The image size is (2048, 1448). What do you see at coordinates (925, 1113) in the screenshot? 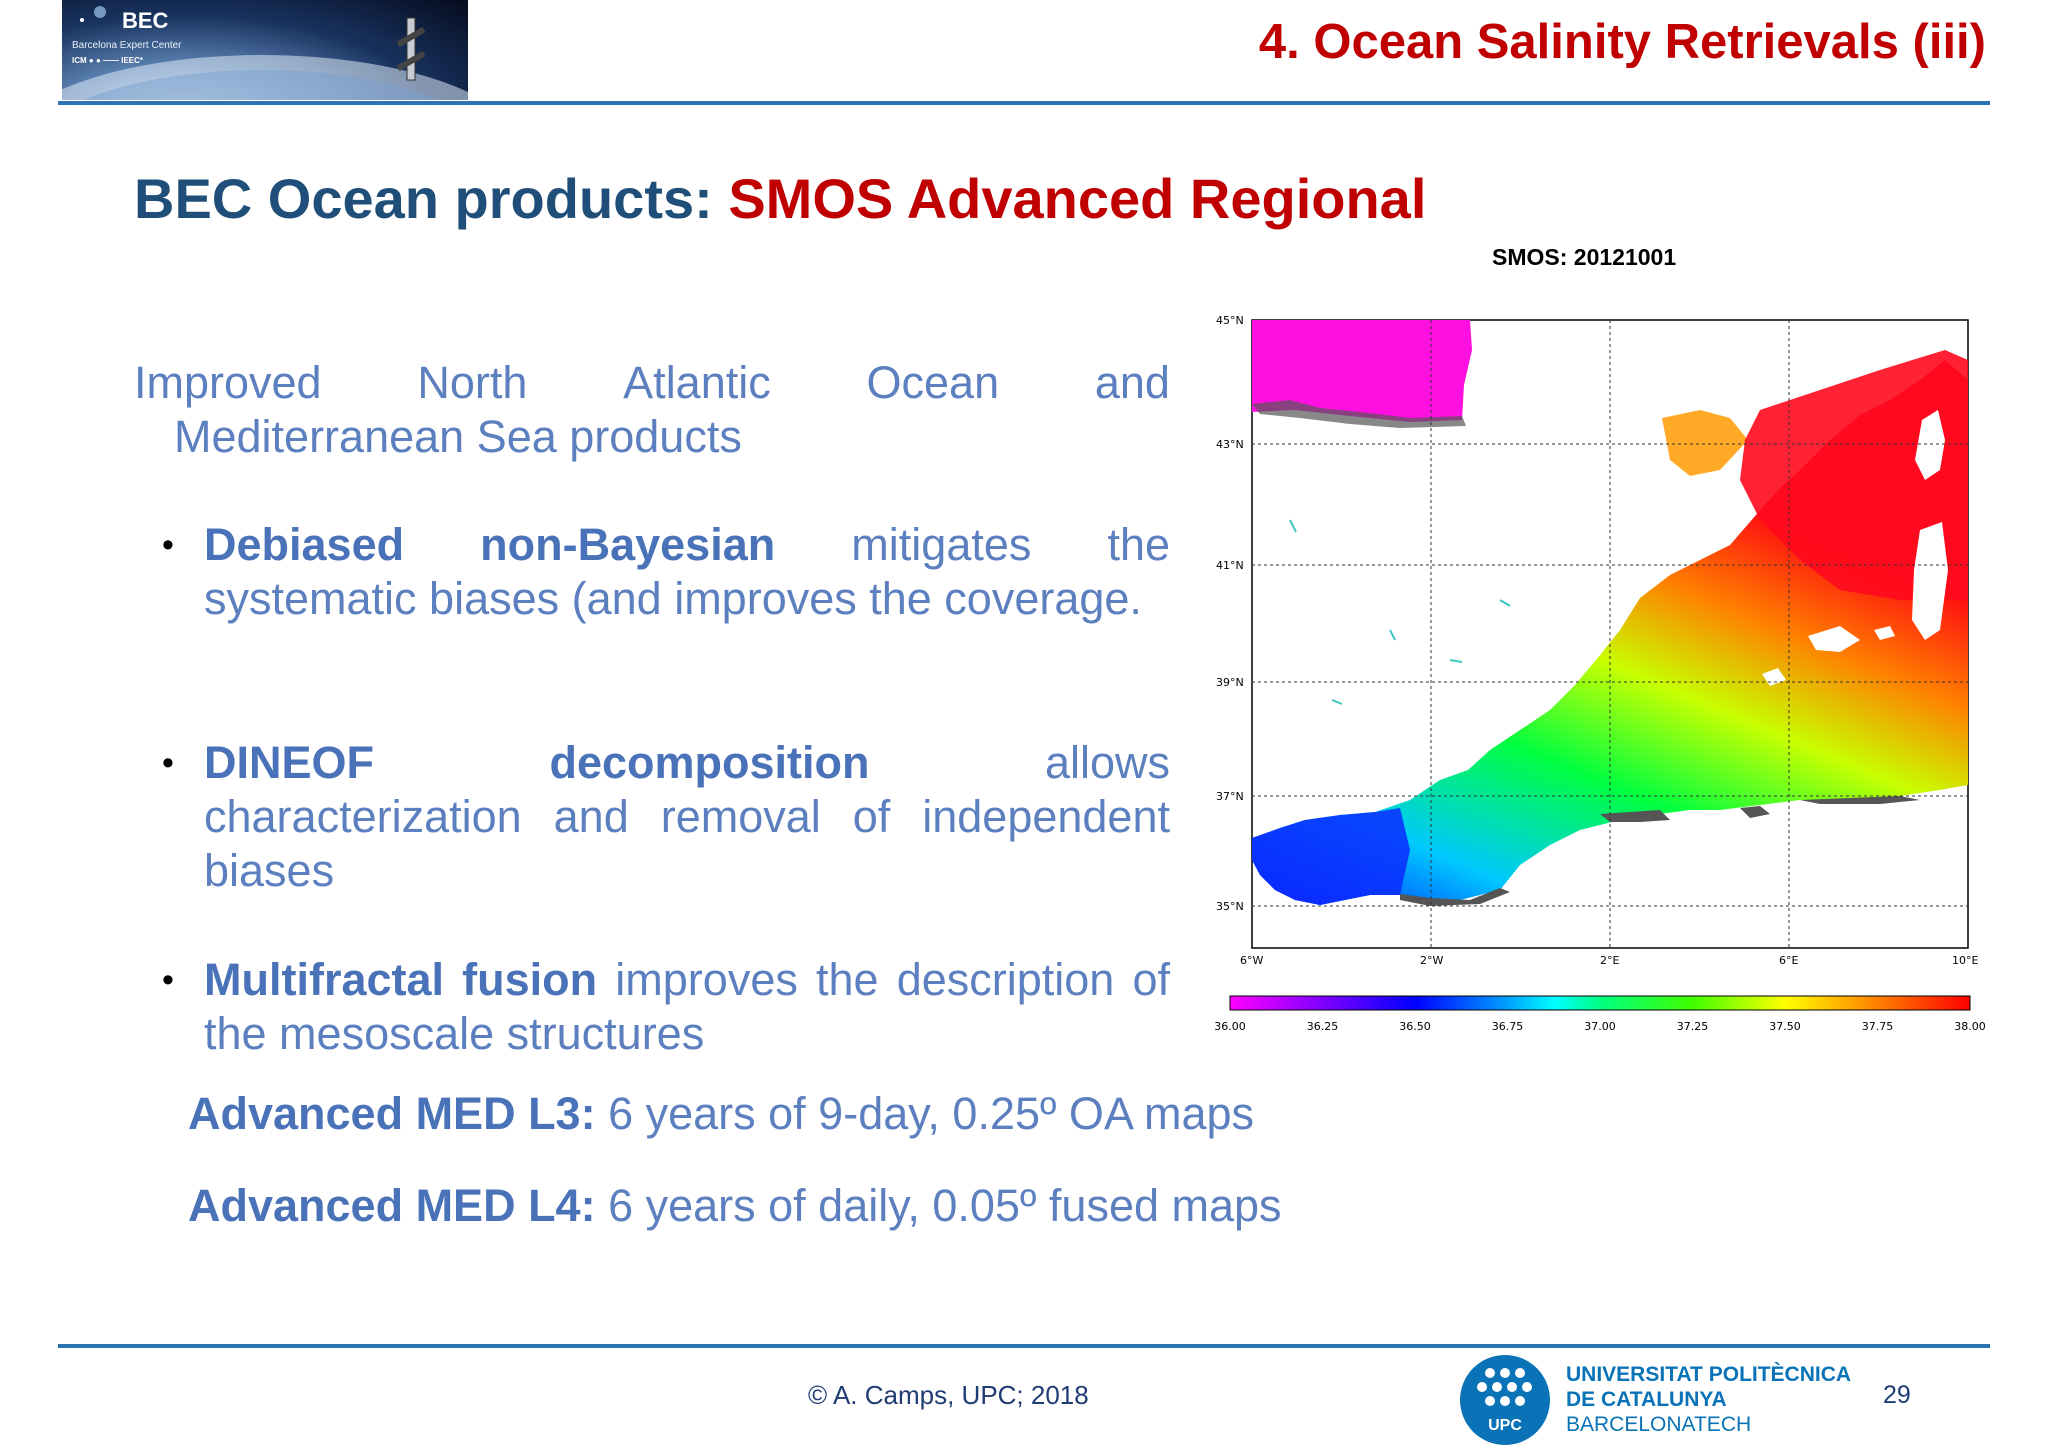
I see `advanced-text: 6 years of 9-day, 0.25º OA maps` at bounding box center [925, 1113].